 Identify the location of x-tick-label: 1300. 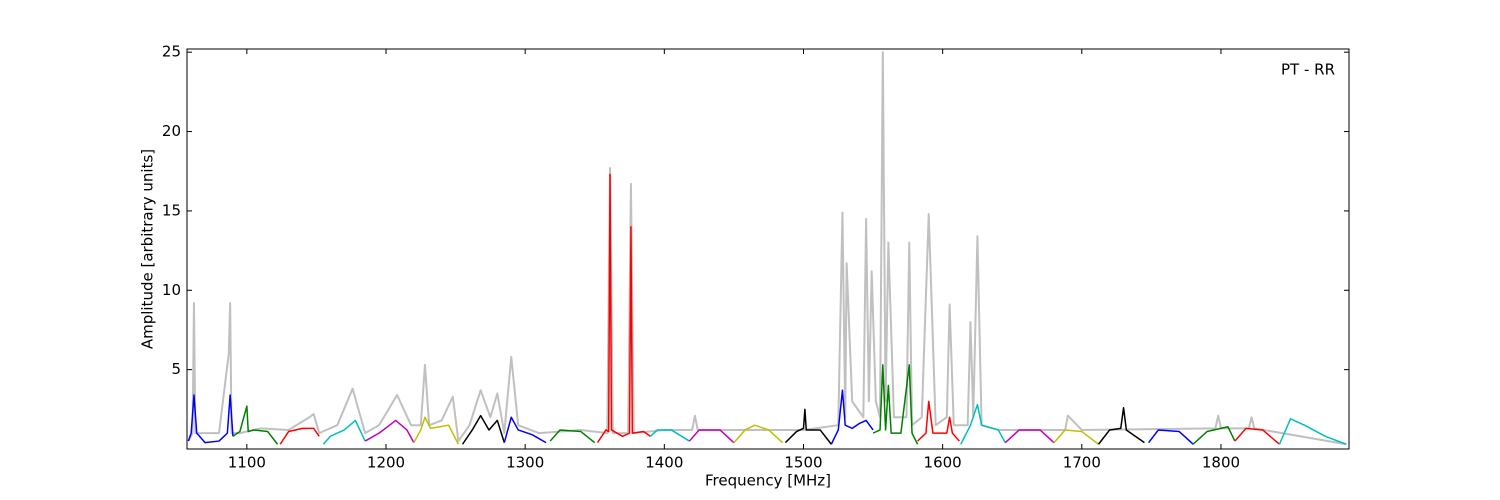
(525, 463).